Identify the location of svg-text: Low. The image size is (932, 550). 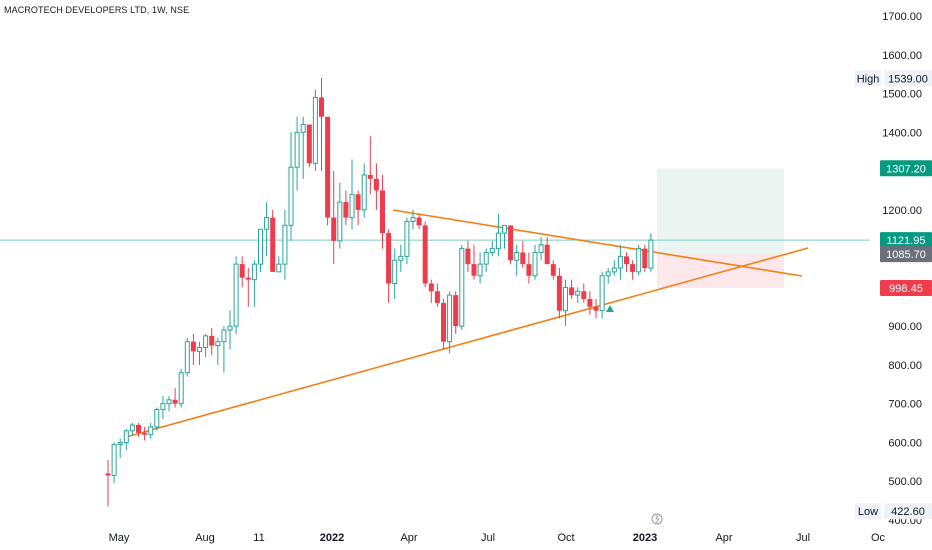
(868, 512).